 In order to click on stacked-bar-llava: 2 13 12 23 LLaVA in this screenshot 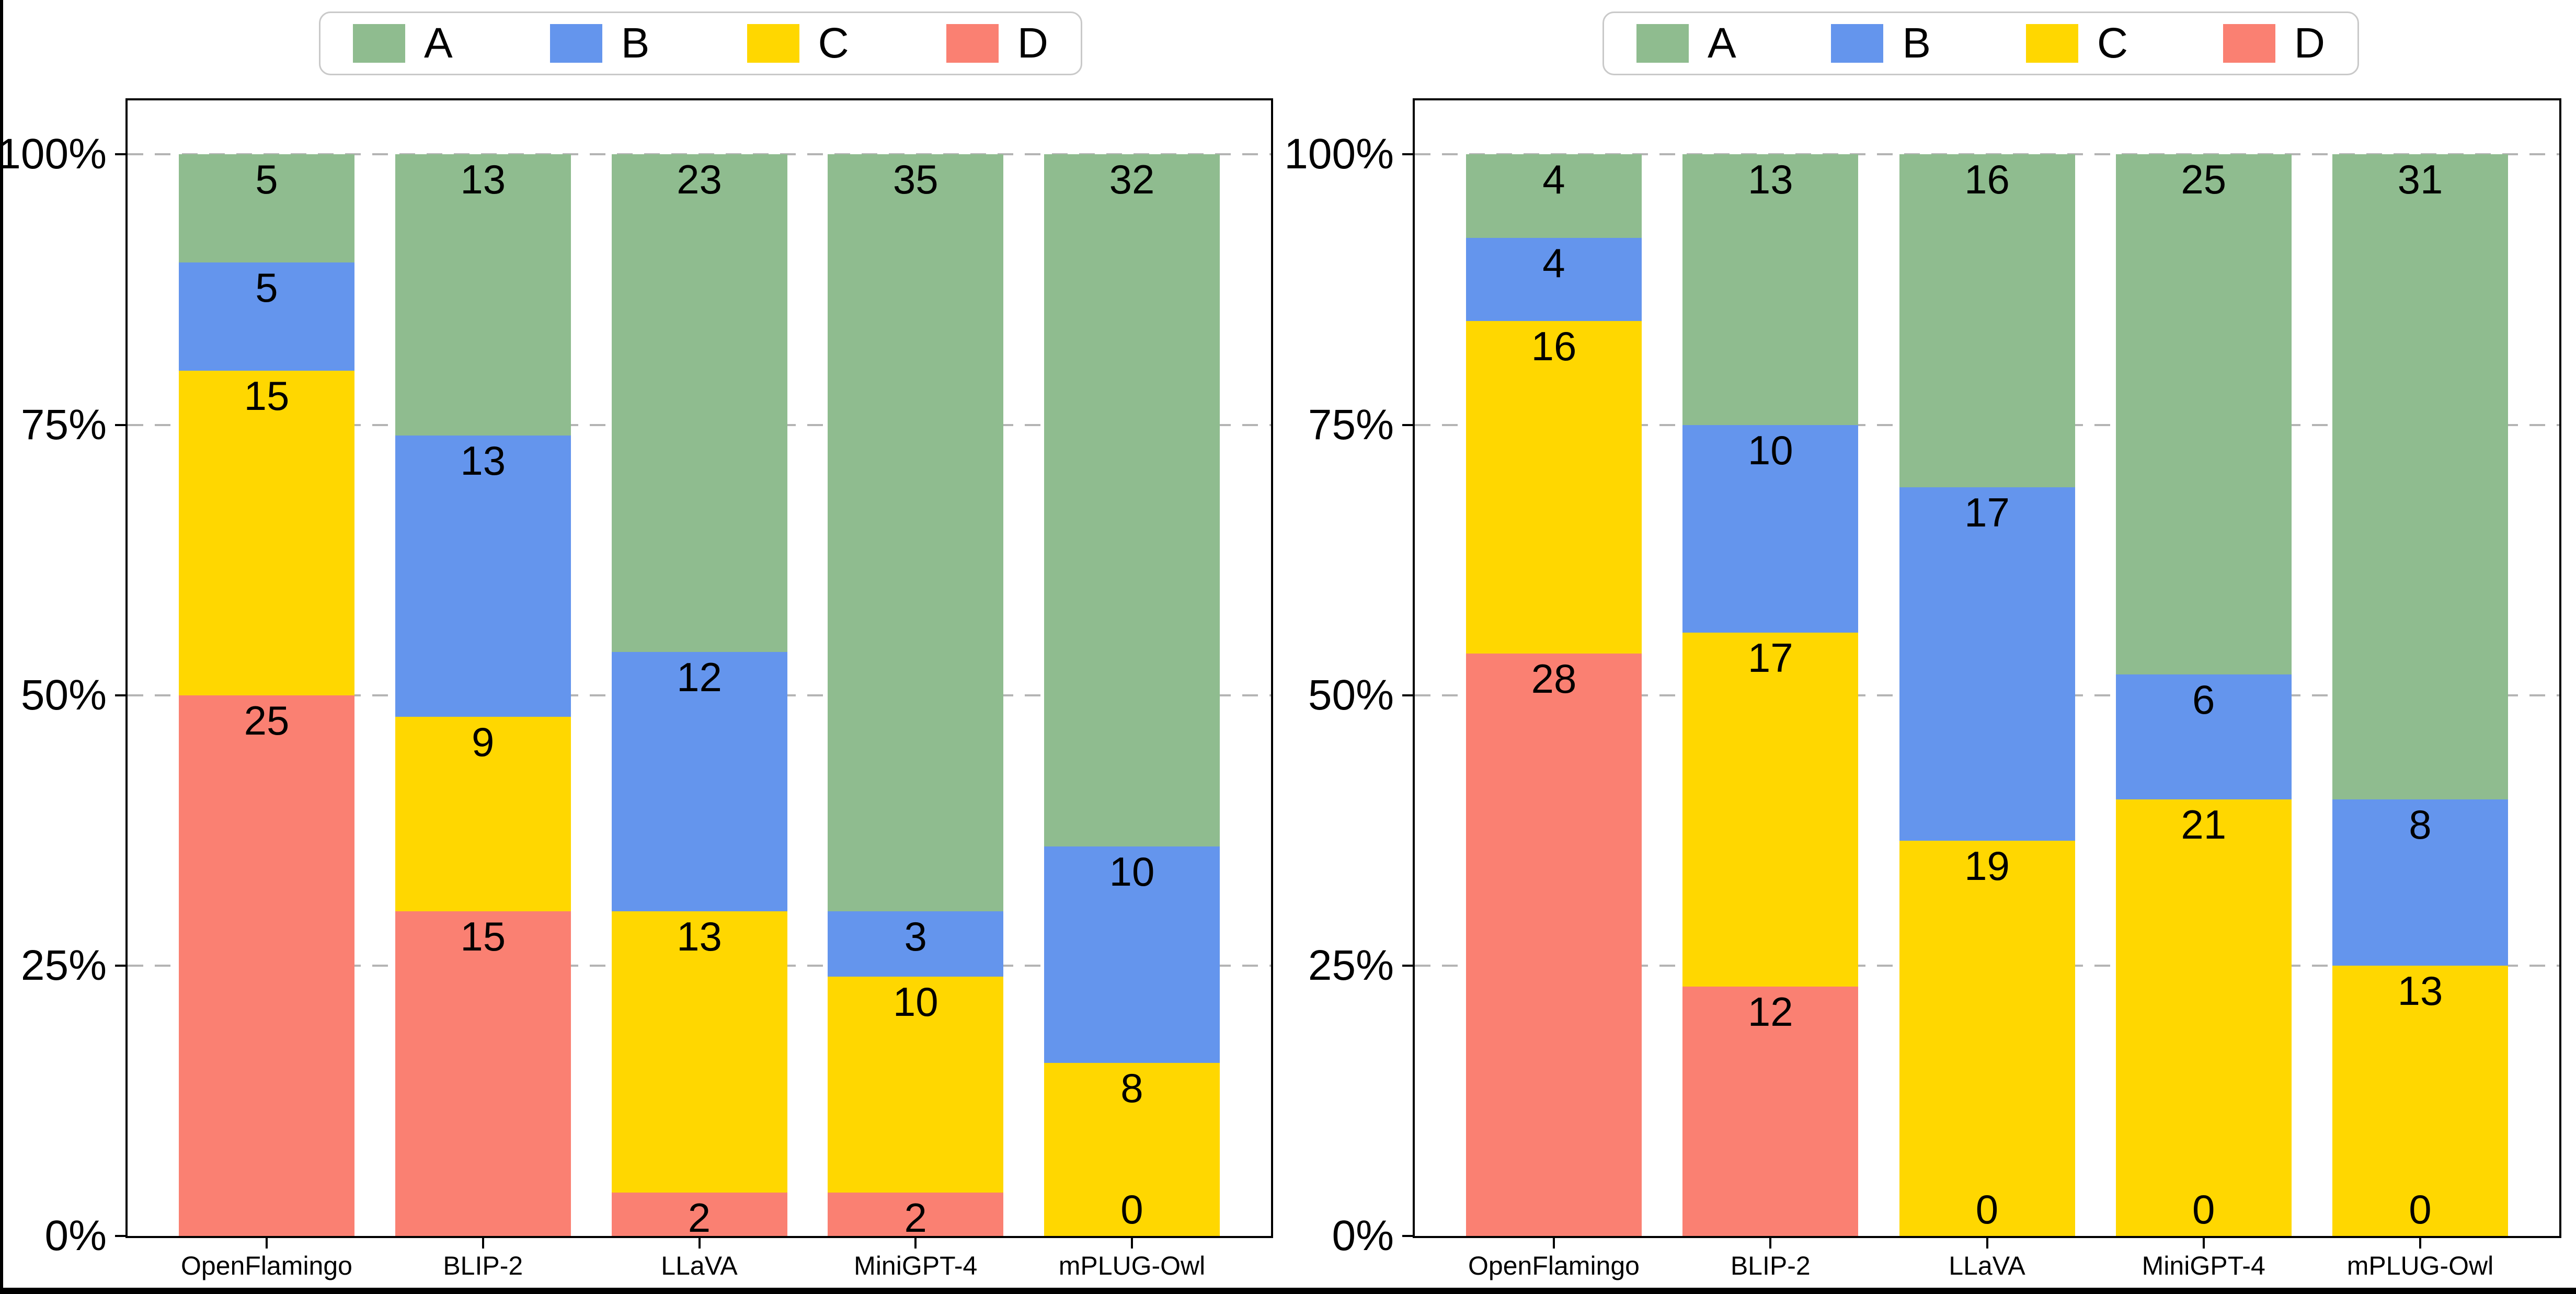, I will do `click(699, 717)`.